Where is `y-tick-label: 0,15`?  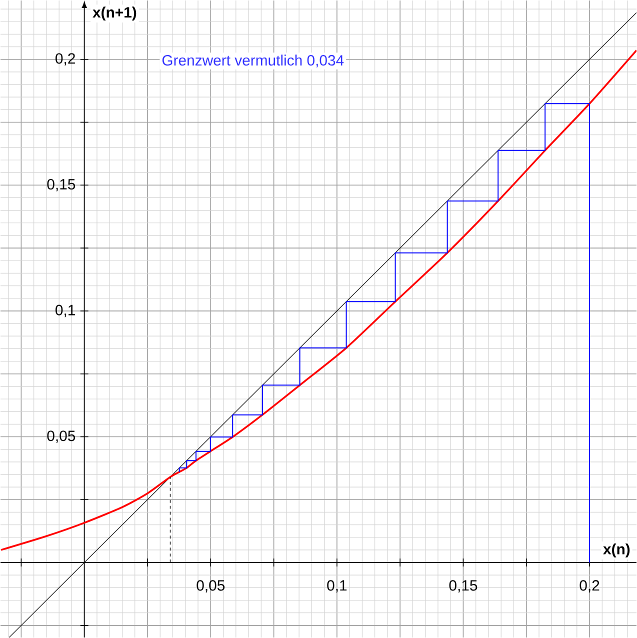 y-tick-label: 0,15 is located at coordinates (61, 185).